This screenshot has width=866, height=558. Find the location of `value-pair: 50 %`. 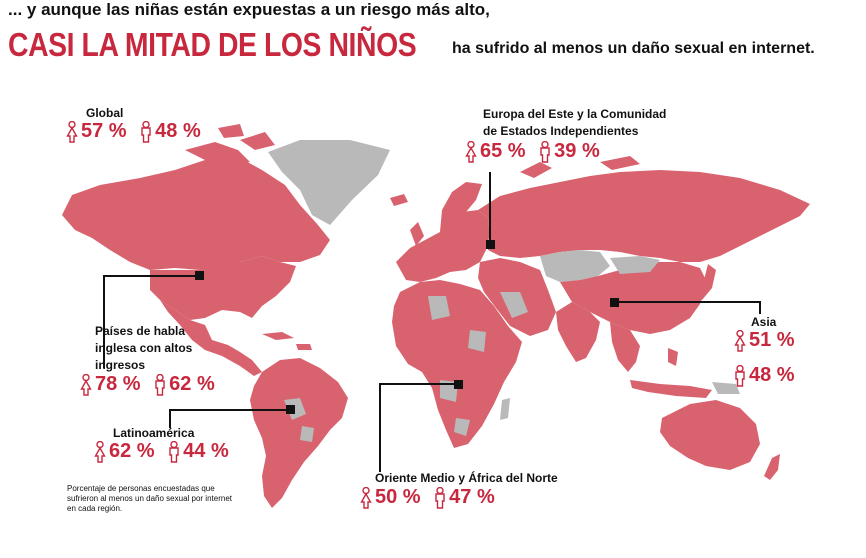

value-pair: 50 % is located at coordinates (390, 497).